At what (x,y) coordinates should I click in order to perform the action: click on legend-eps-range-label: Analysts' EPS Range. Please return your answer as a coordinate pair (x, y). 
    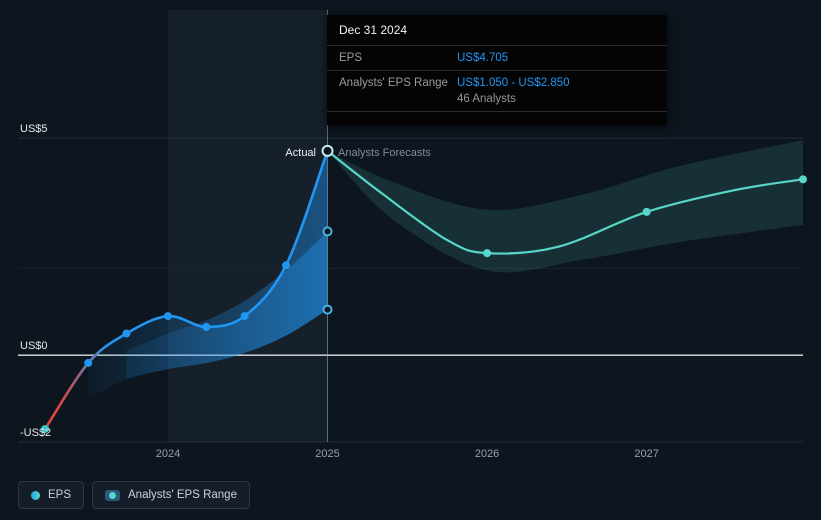
    Looking at the image, I should click on (182, 495).